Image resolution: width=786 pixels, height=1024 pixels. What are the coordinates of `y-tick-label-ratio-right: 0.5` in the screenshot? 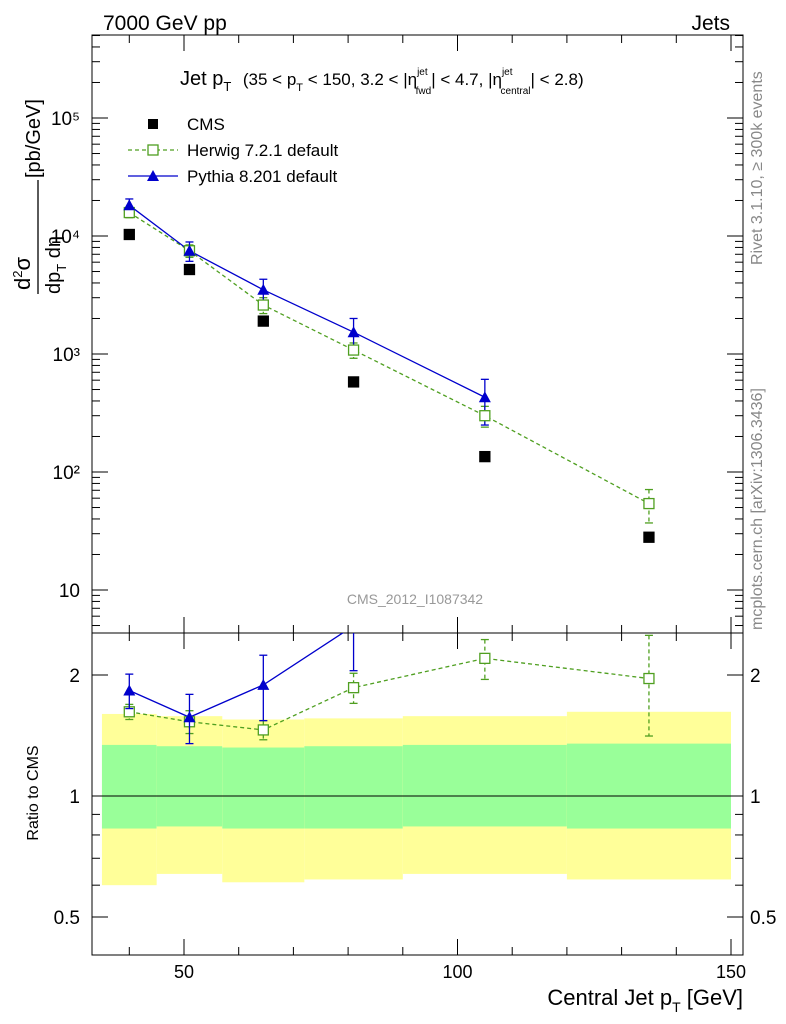 It's located at (763, 918).